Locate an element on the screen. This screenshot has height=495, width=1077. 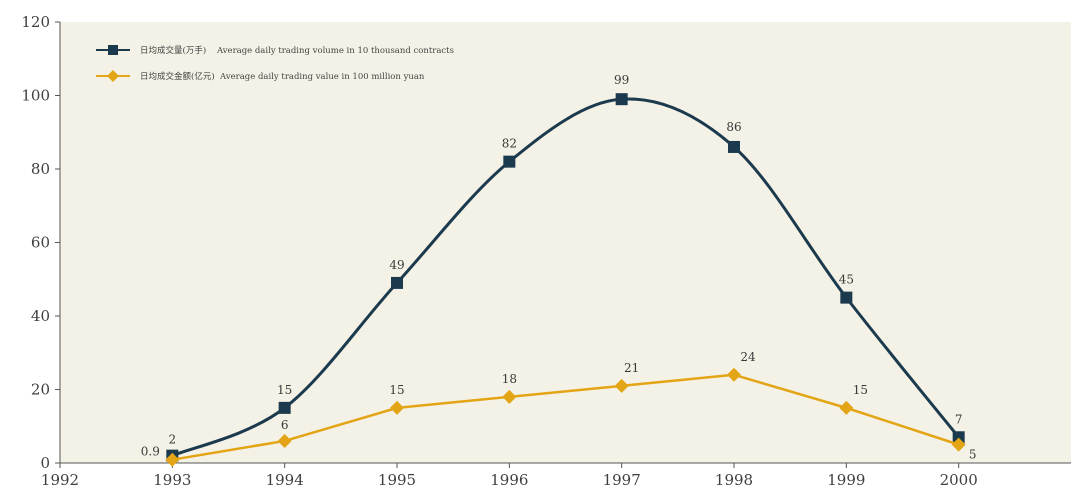
data-label: 21 is located at coordinates (631, 368).